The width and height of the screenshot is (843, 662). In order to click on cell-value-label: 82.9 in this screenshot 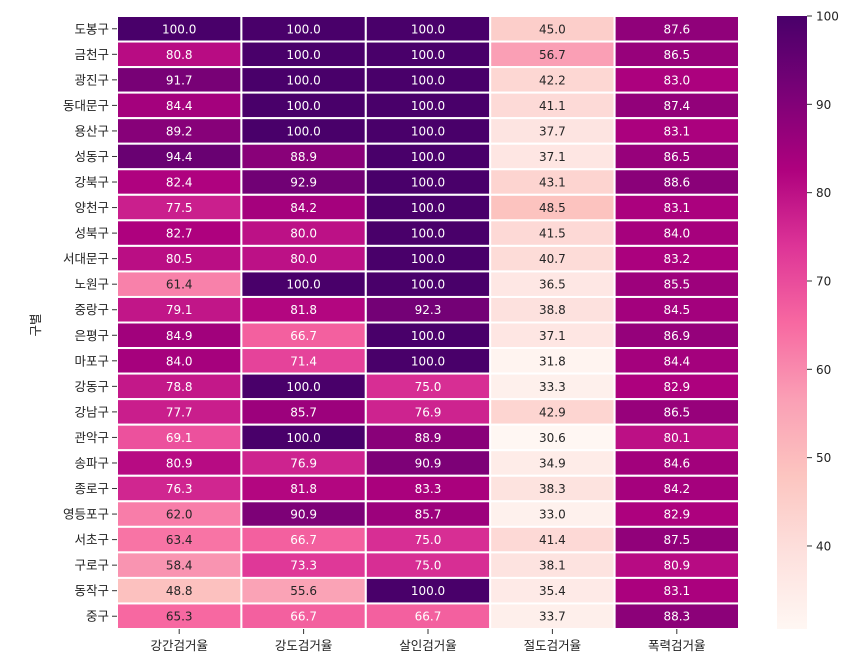, I will do `click(676, 515)`.